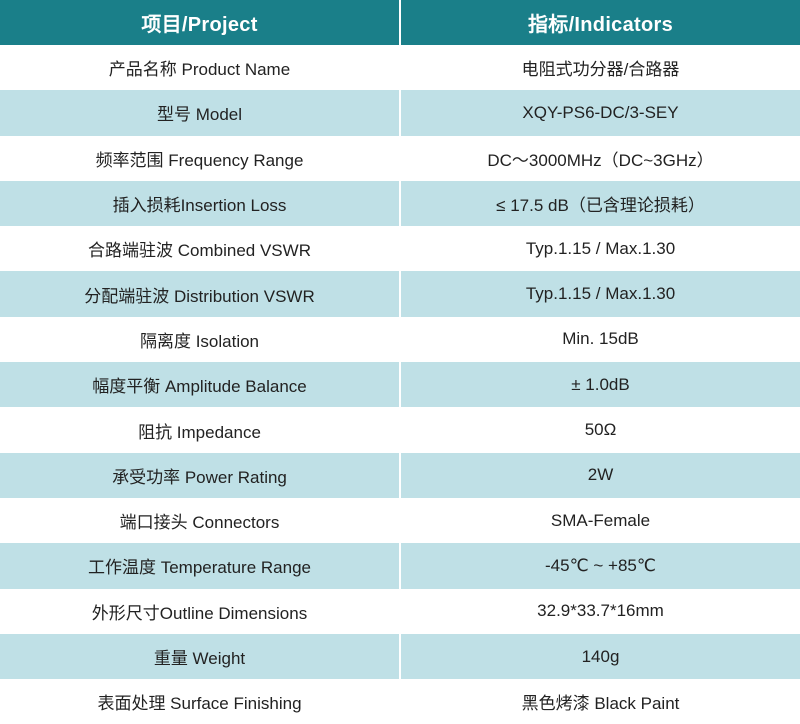 The width and height of the screenshot is (800, 724). I want to click on table-row: 隔离度 Isolation Min. 15dB, so click(400, 339).